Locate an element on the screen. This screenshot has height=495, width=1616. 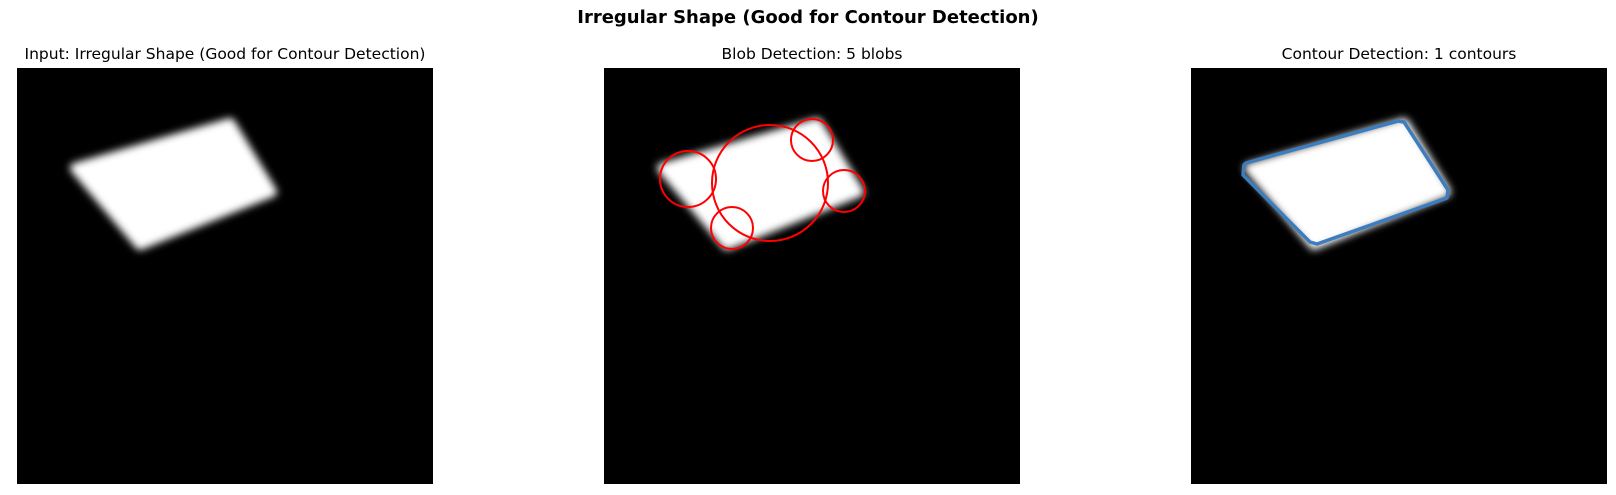
blob-panel-title: Blob Detection: 5 blobs is located at coordinates (812, 54).